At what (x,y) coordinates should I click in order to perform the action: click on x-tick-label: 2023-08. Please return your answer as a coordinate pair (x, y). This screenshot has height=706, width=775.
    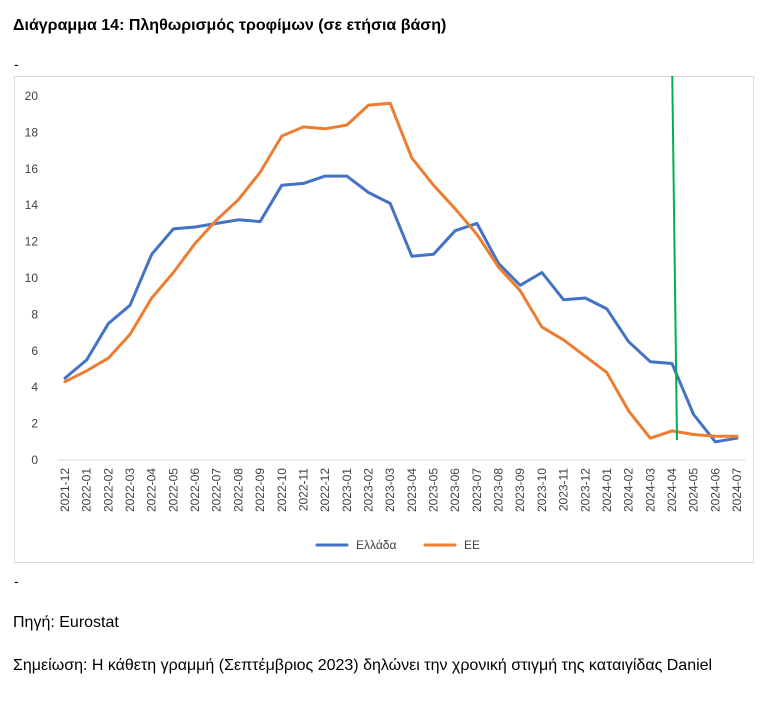
    Looking at the image, I should click on (499, 490).